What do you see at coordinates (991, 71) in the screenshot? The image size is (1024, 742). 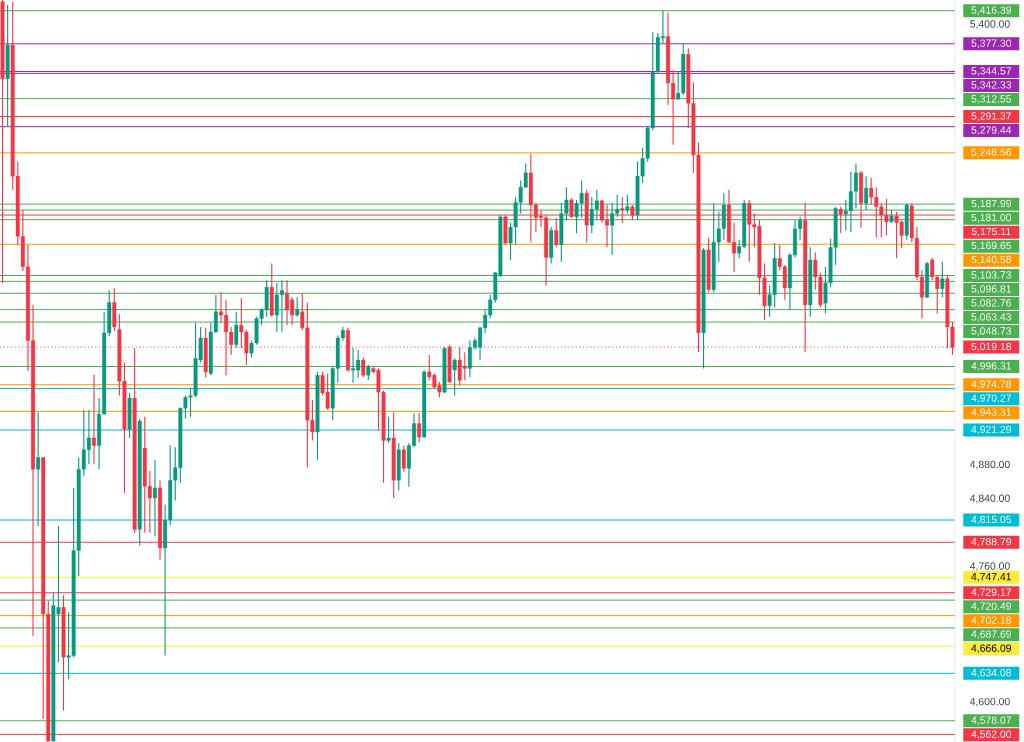 I see `ref-line-label: 5,344.57` at bounding box center [991, 71].